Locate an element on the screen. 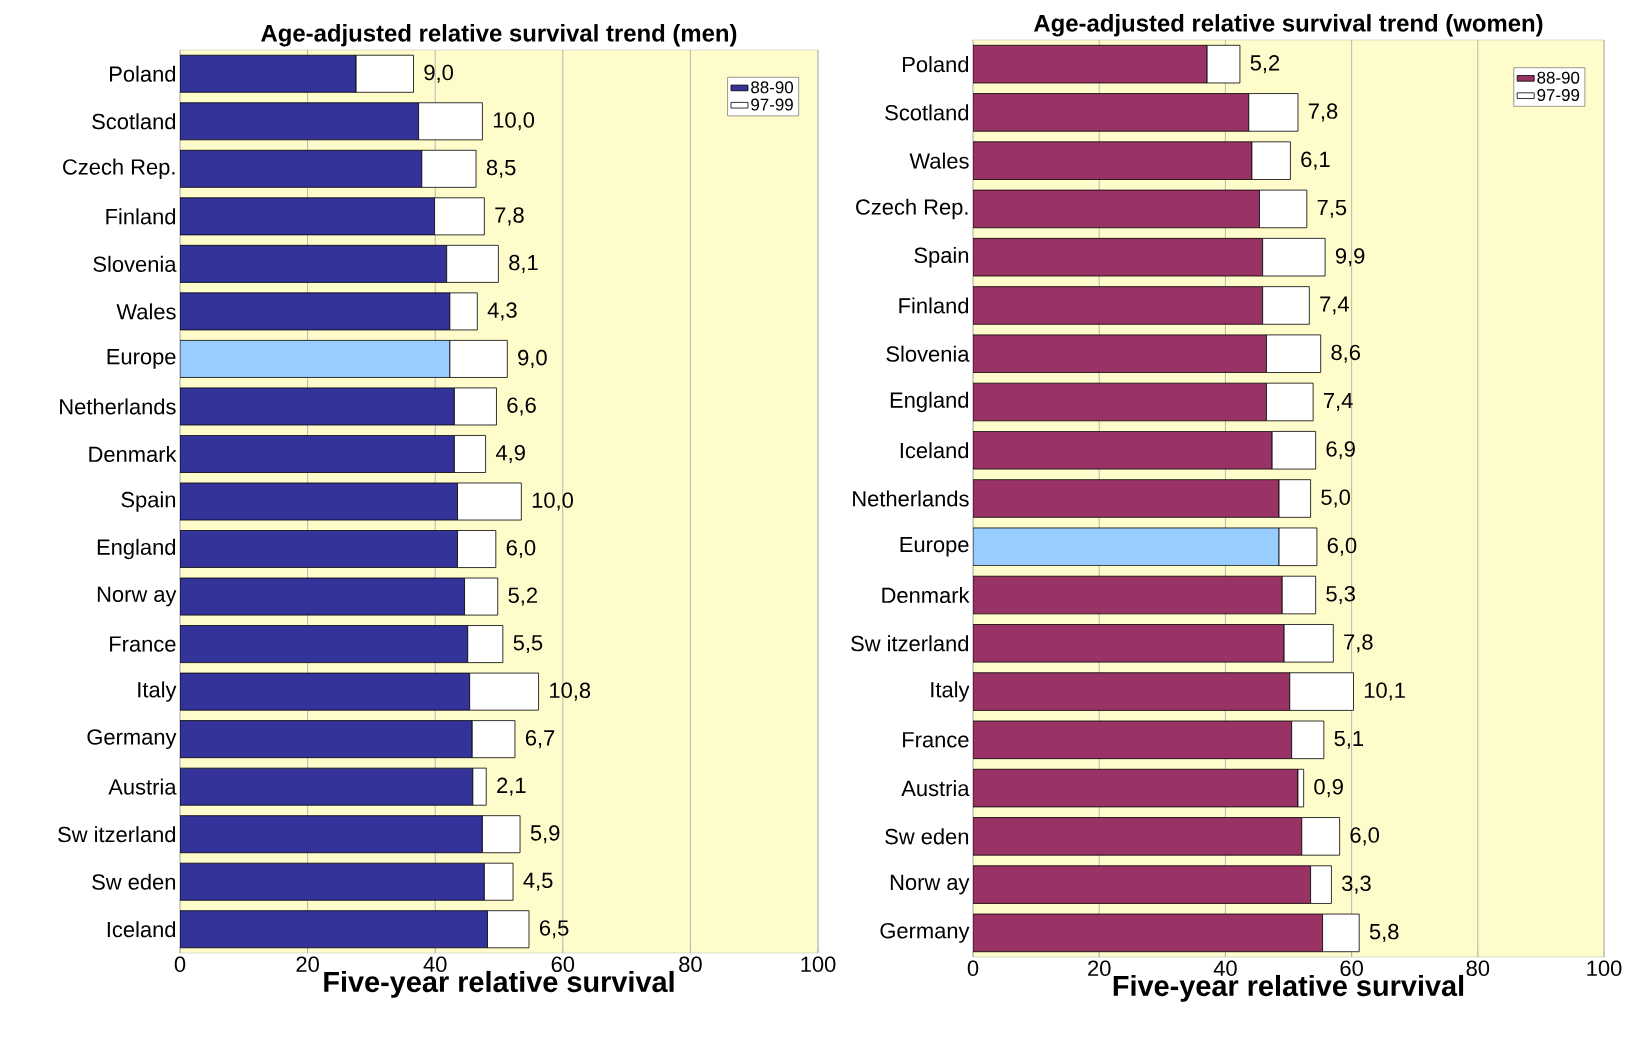 The height and width of the screenshot is (1047, 1633). data-label: 4,5 is located at coordinates (538, 881).